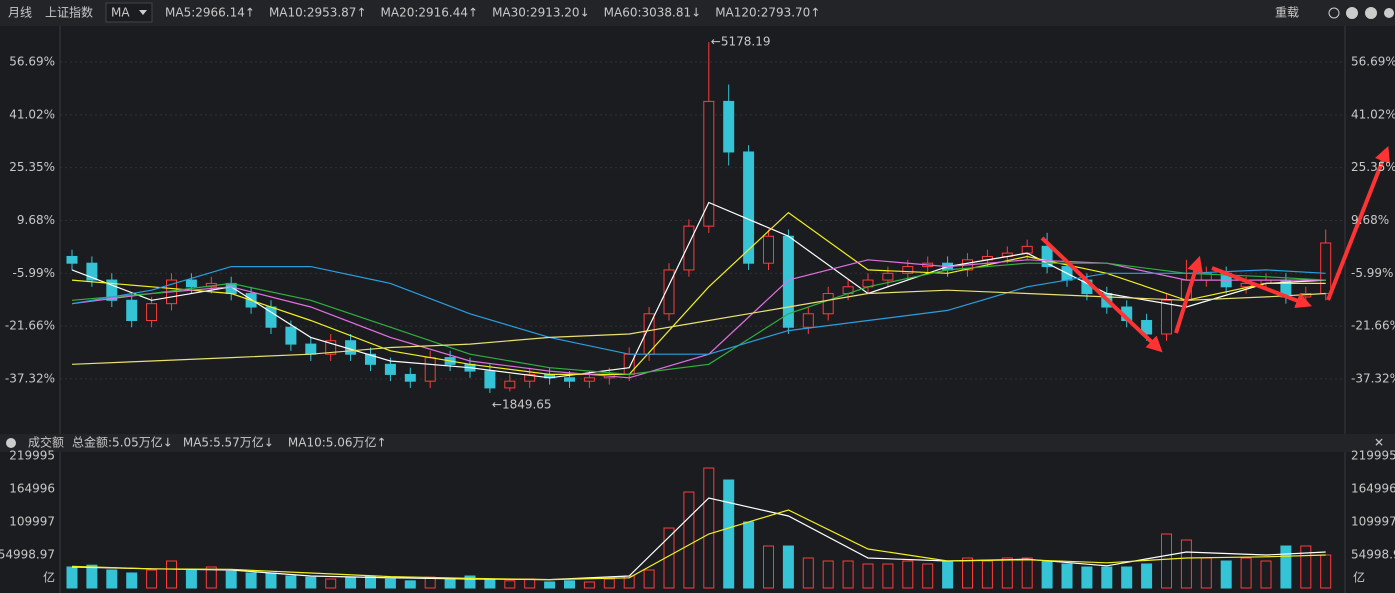 The image size is (1395, 593). I want to click on y-tick-label-right: 54998.97, so click(1373, 555).